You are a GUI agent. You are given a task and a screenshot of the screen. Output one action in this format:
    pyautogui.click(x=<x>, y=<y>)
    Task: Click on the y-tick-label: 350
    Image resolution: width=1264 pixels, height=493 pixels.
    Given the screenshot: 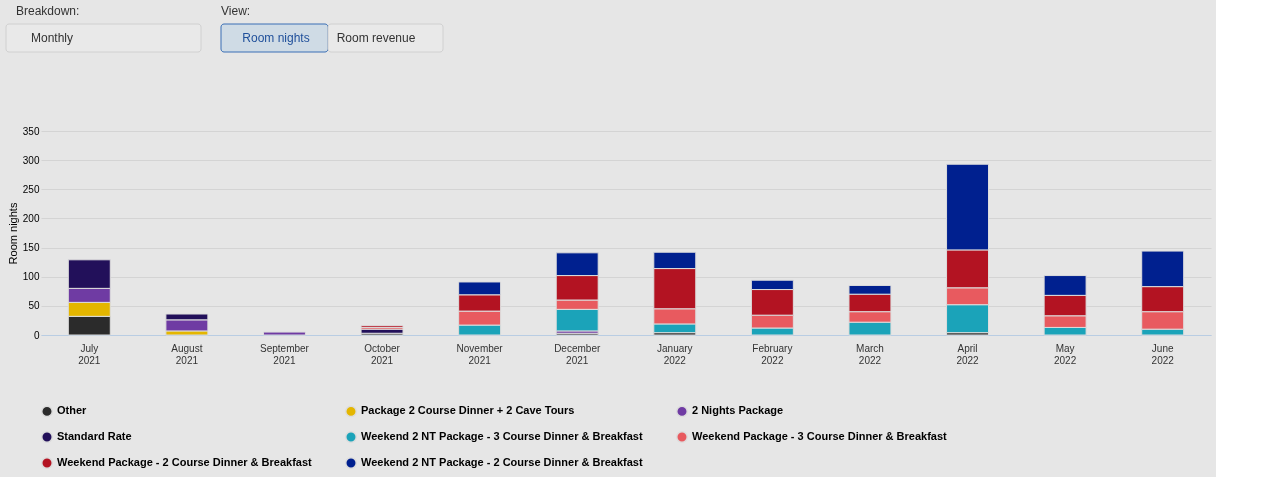 What is the action you would take?
    pyautogui.click(x=31, y=131)
    